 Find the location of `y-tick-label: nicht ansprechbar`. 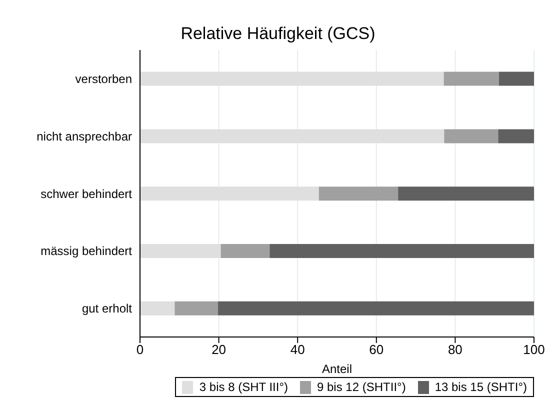

y-tick-label: nicht ansprechbar is located at coordinates (84, 136).